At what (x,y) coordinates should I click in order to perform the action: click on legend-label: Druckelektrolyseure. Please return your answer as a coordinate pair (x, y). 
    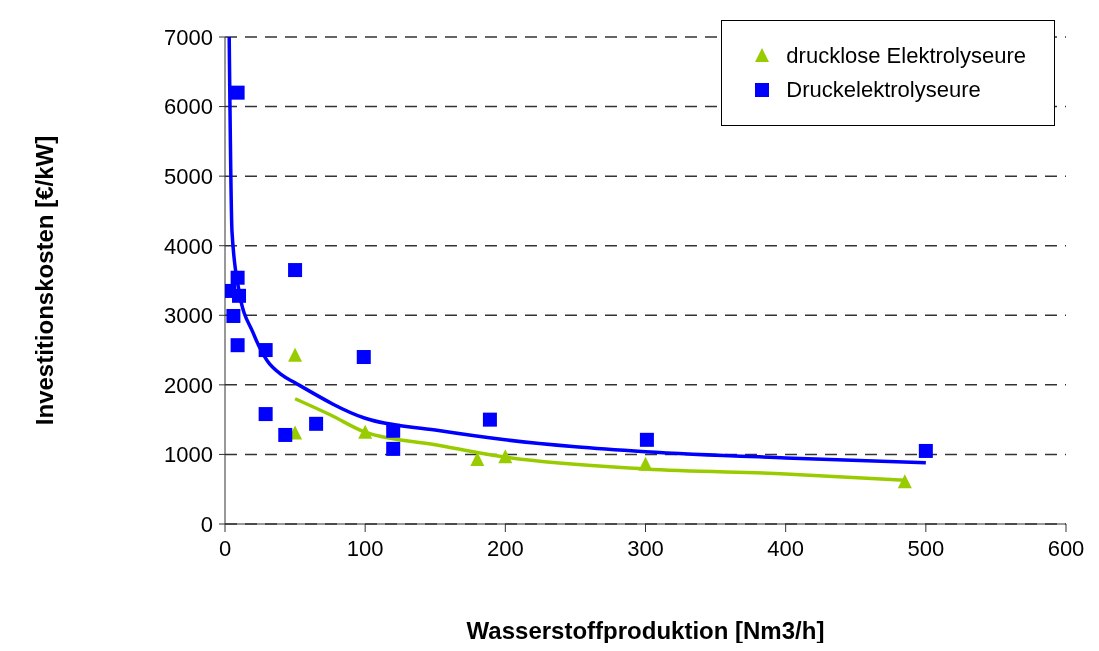
    Looking at the image, I should click on (883, 90).